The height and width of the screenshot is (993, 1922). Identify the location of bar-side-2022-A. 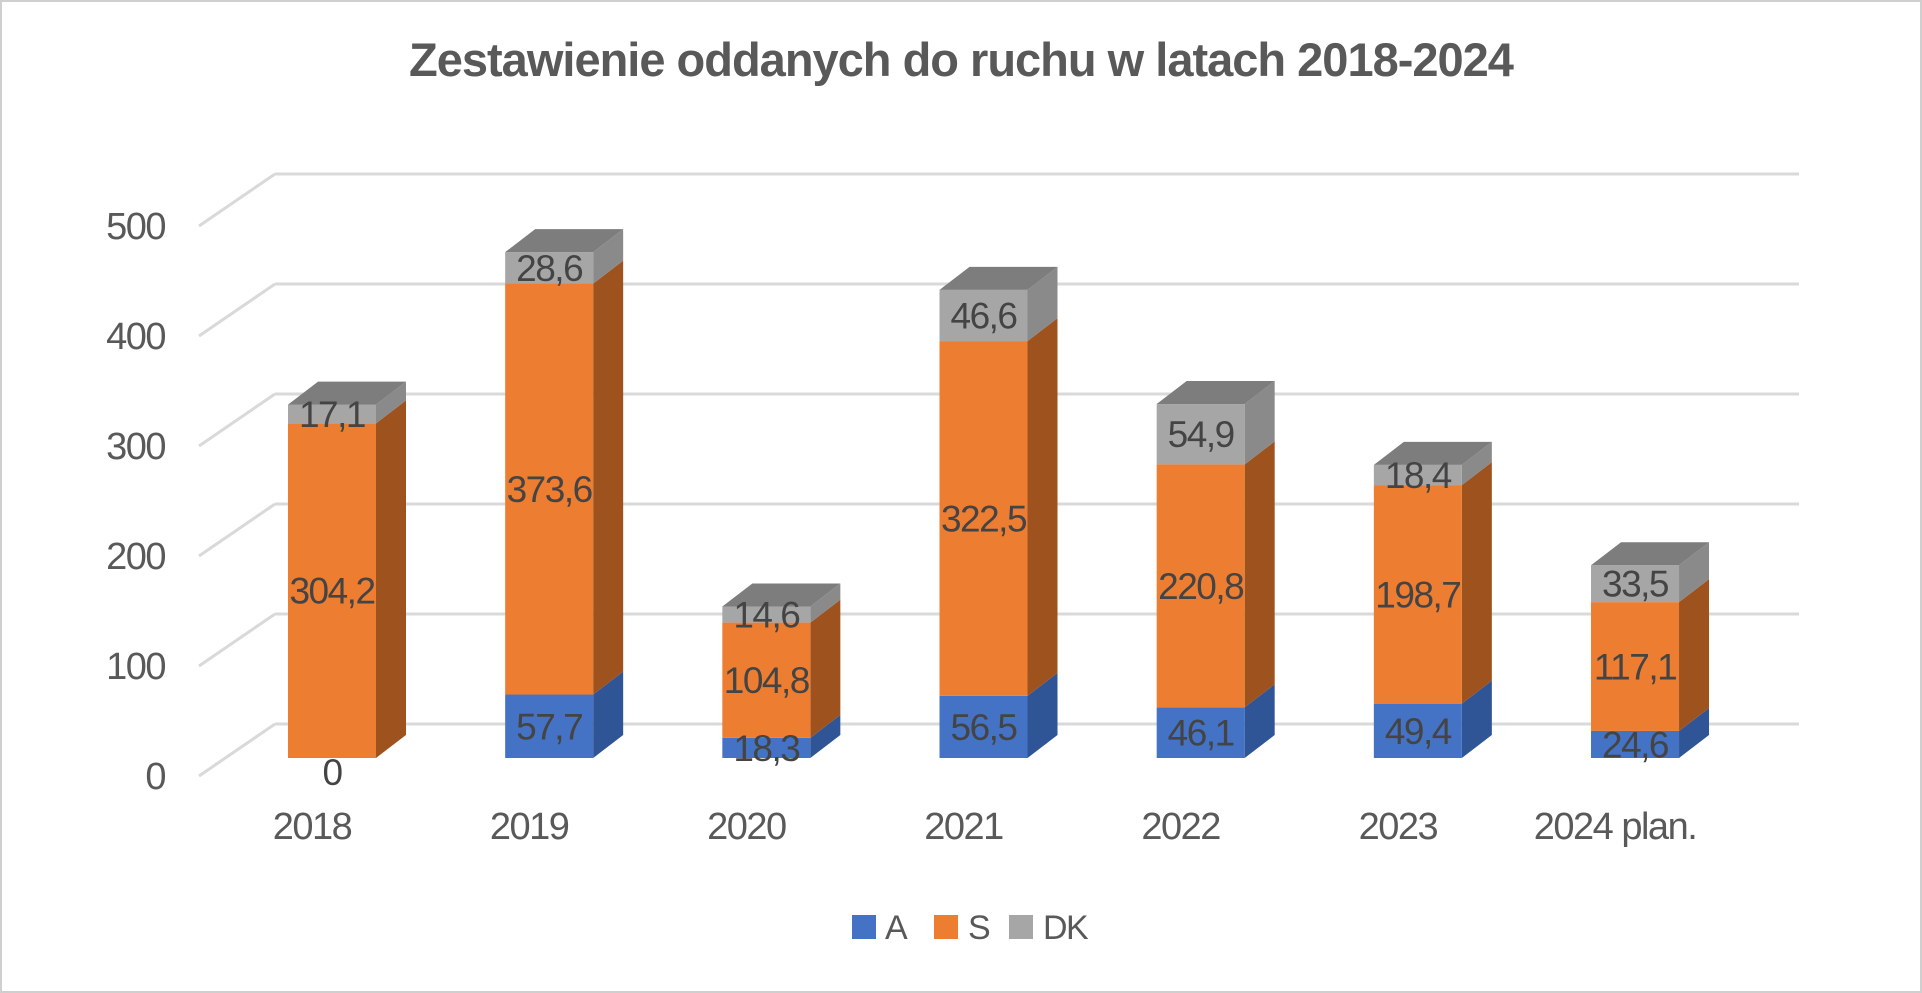
(1259, 721).